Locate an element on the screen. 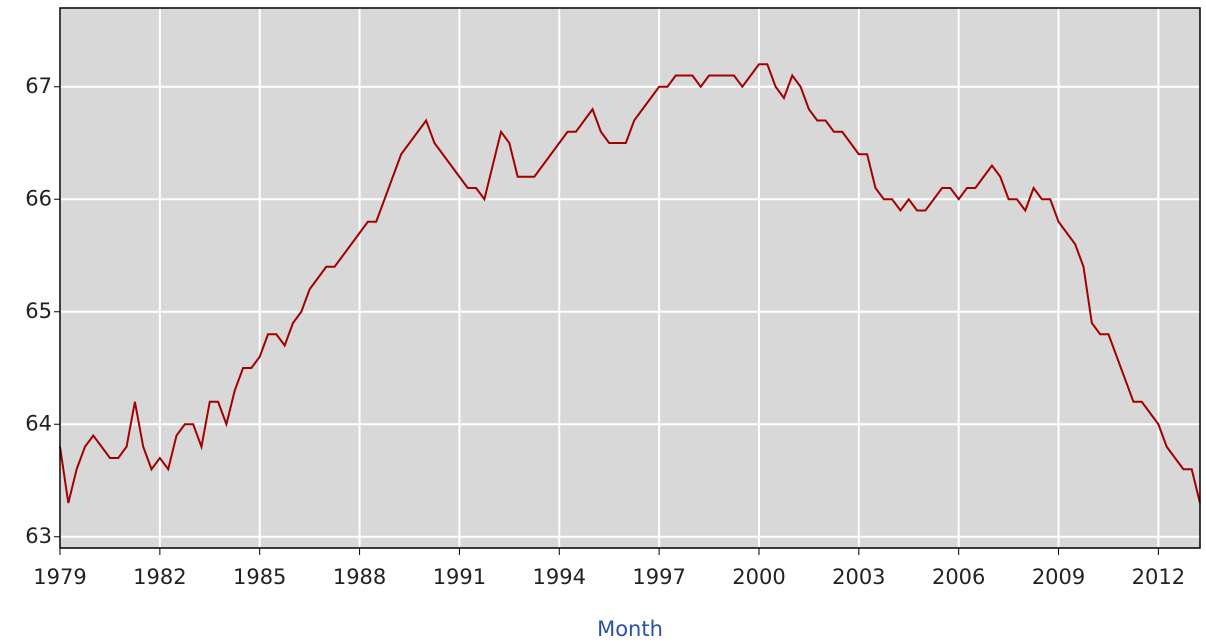 The image size is (1206, 644). x-axis-label: Month is located at coordinates (630, 629).